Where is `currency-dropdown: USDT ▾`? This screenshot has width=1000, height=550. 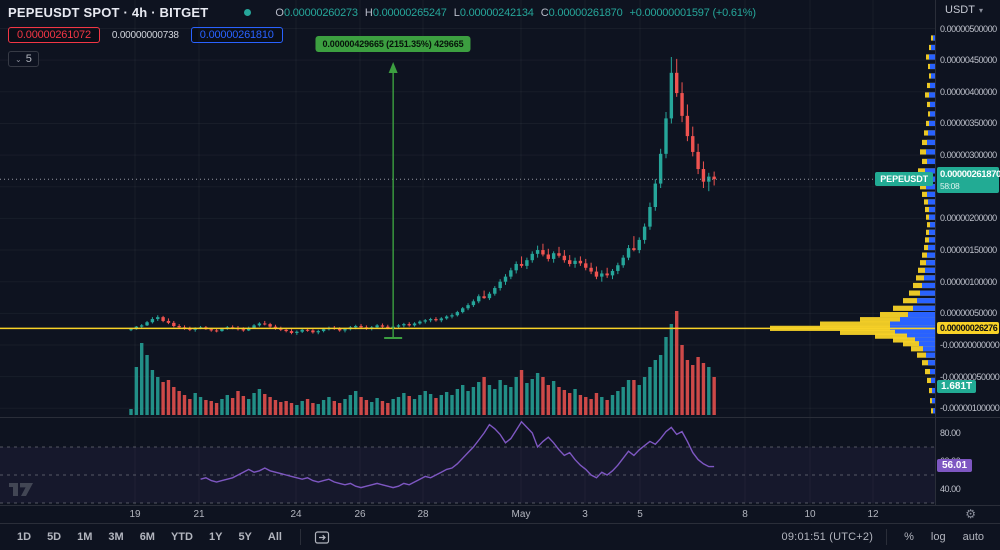
currency-dropdown: USDT ▾ is located at coordinates (964, 10).